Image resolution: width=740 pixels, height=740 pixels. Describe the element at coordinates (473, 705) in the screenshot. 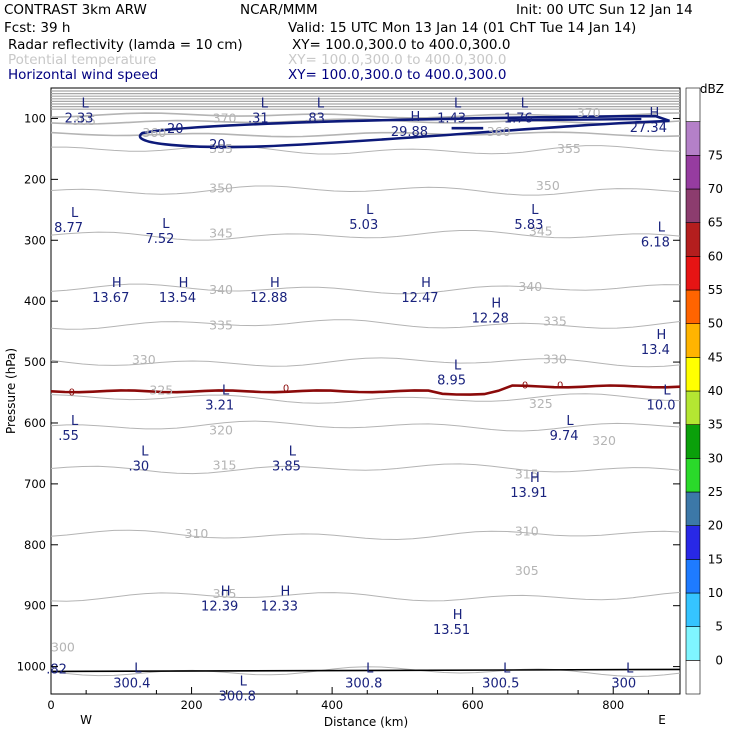

I see `x-tick-label: 600` at that location.